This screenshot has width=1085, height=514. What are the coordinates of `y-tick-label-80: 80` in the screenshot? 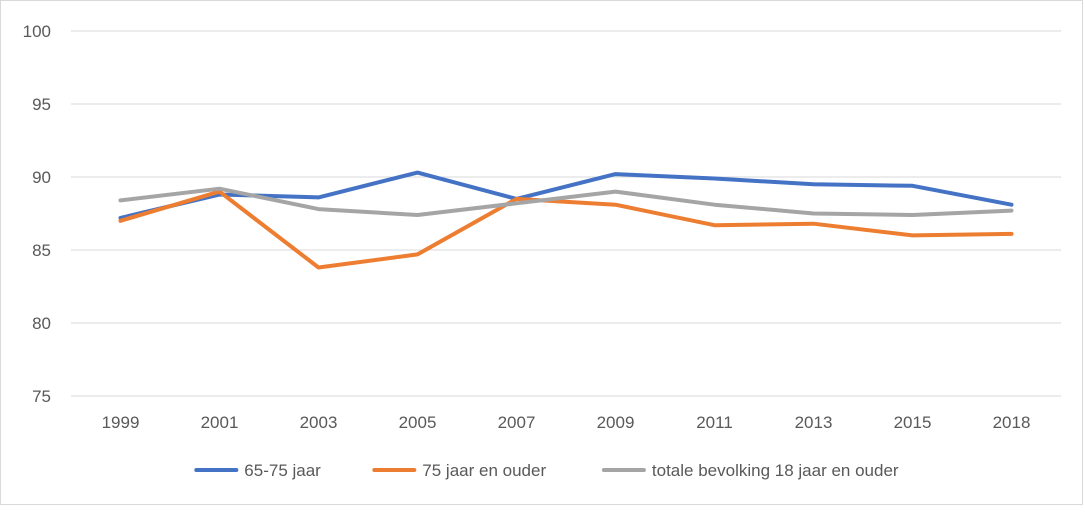 It's located at (41, 323).